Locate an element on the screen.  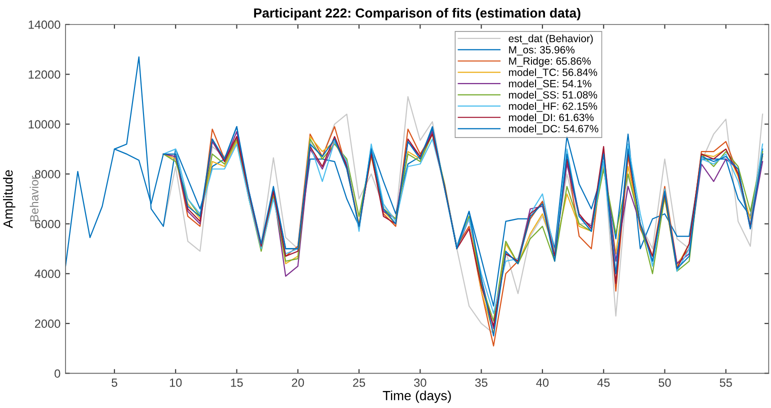
y-tick-label: 12000 is located at coordinates (44, 74).